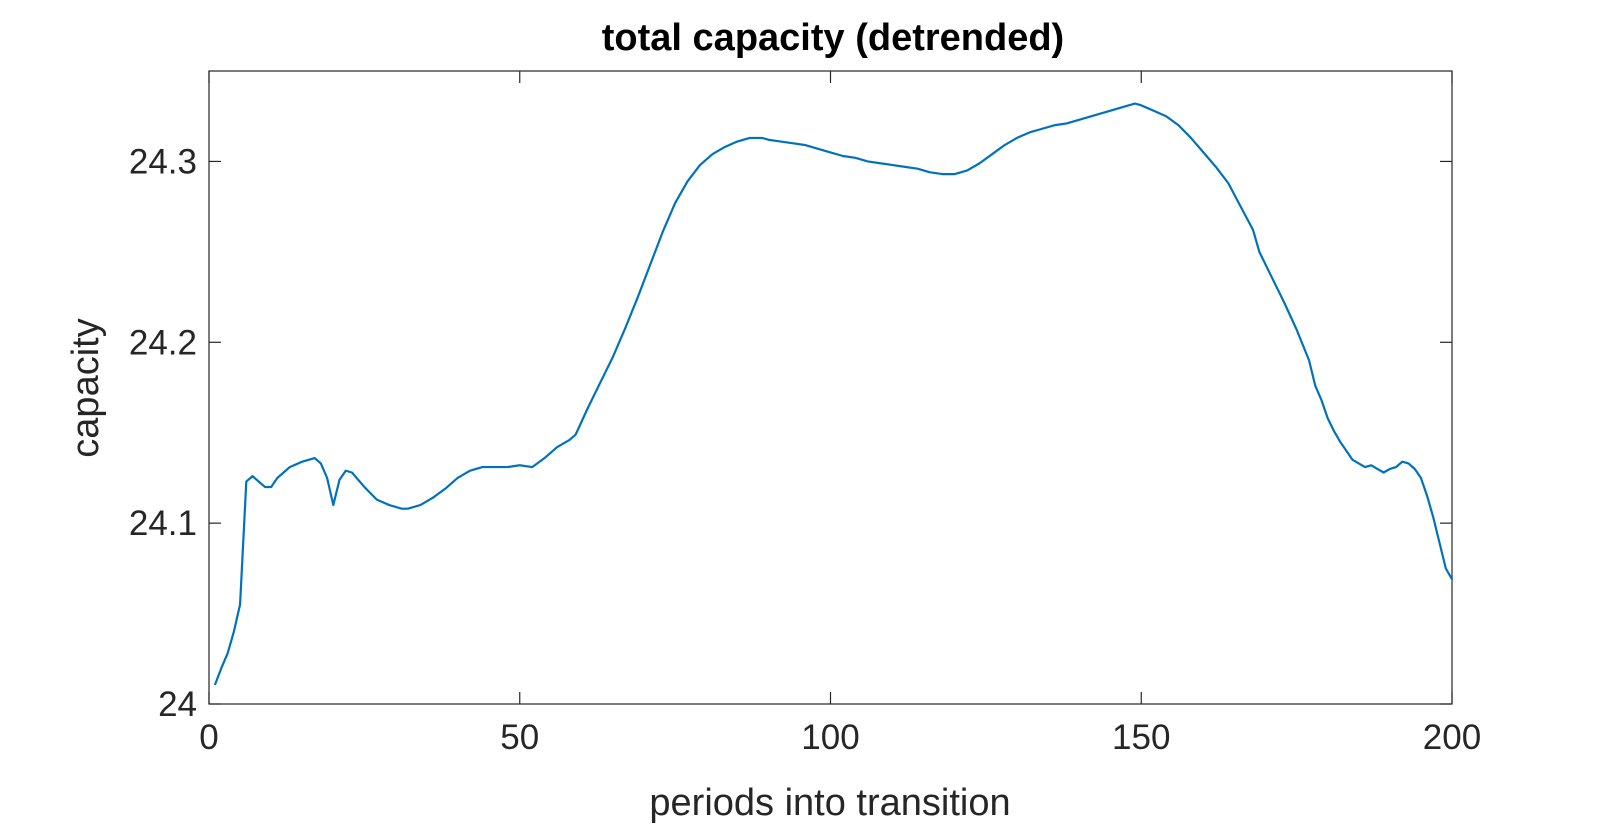 The height and width of the screenshot is (827, 1600). What do you see at coordinates (830, 737) in the screenshot?
I see `x-tick-label: 100` at bounding box center [830, 737].